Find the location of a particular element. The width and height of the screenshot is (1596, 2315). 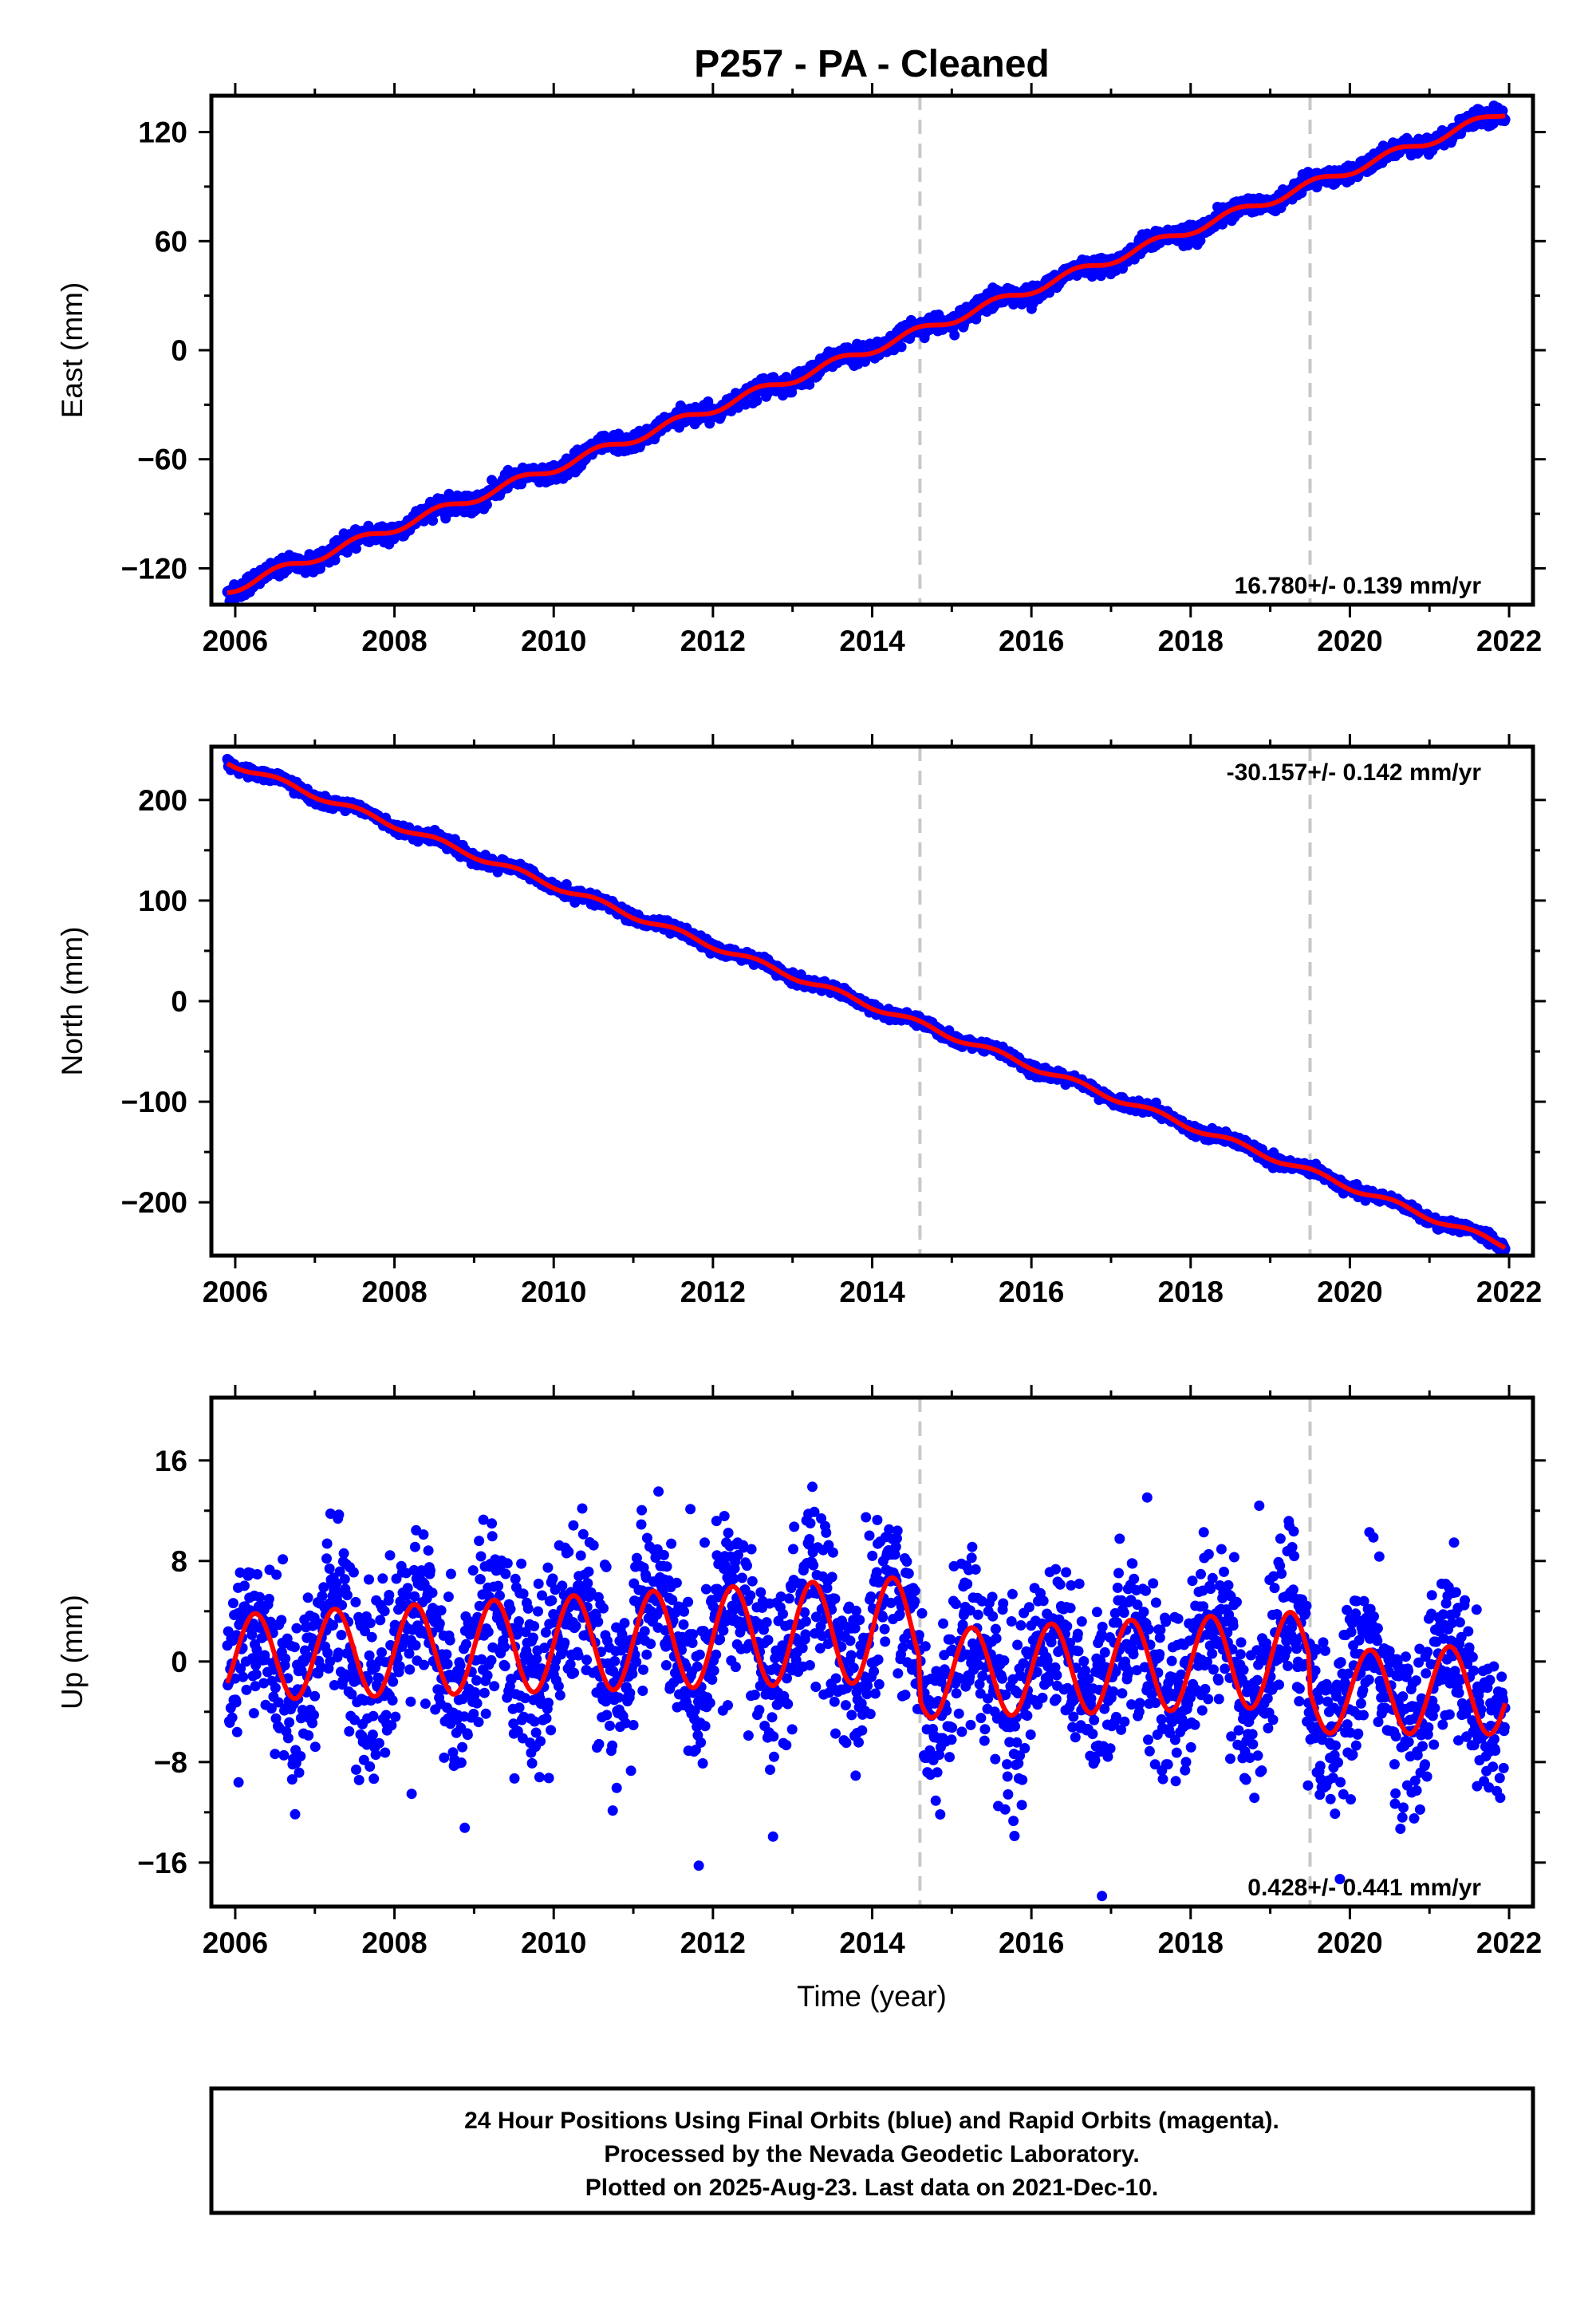

y-tick-label: −60 is located at coordinates (162, 460).